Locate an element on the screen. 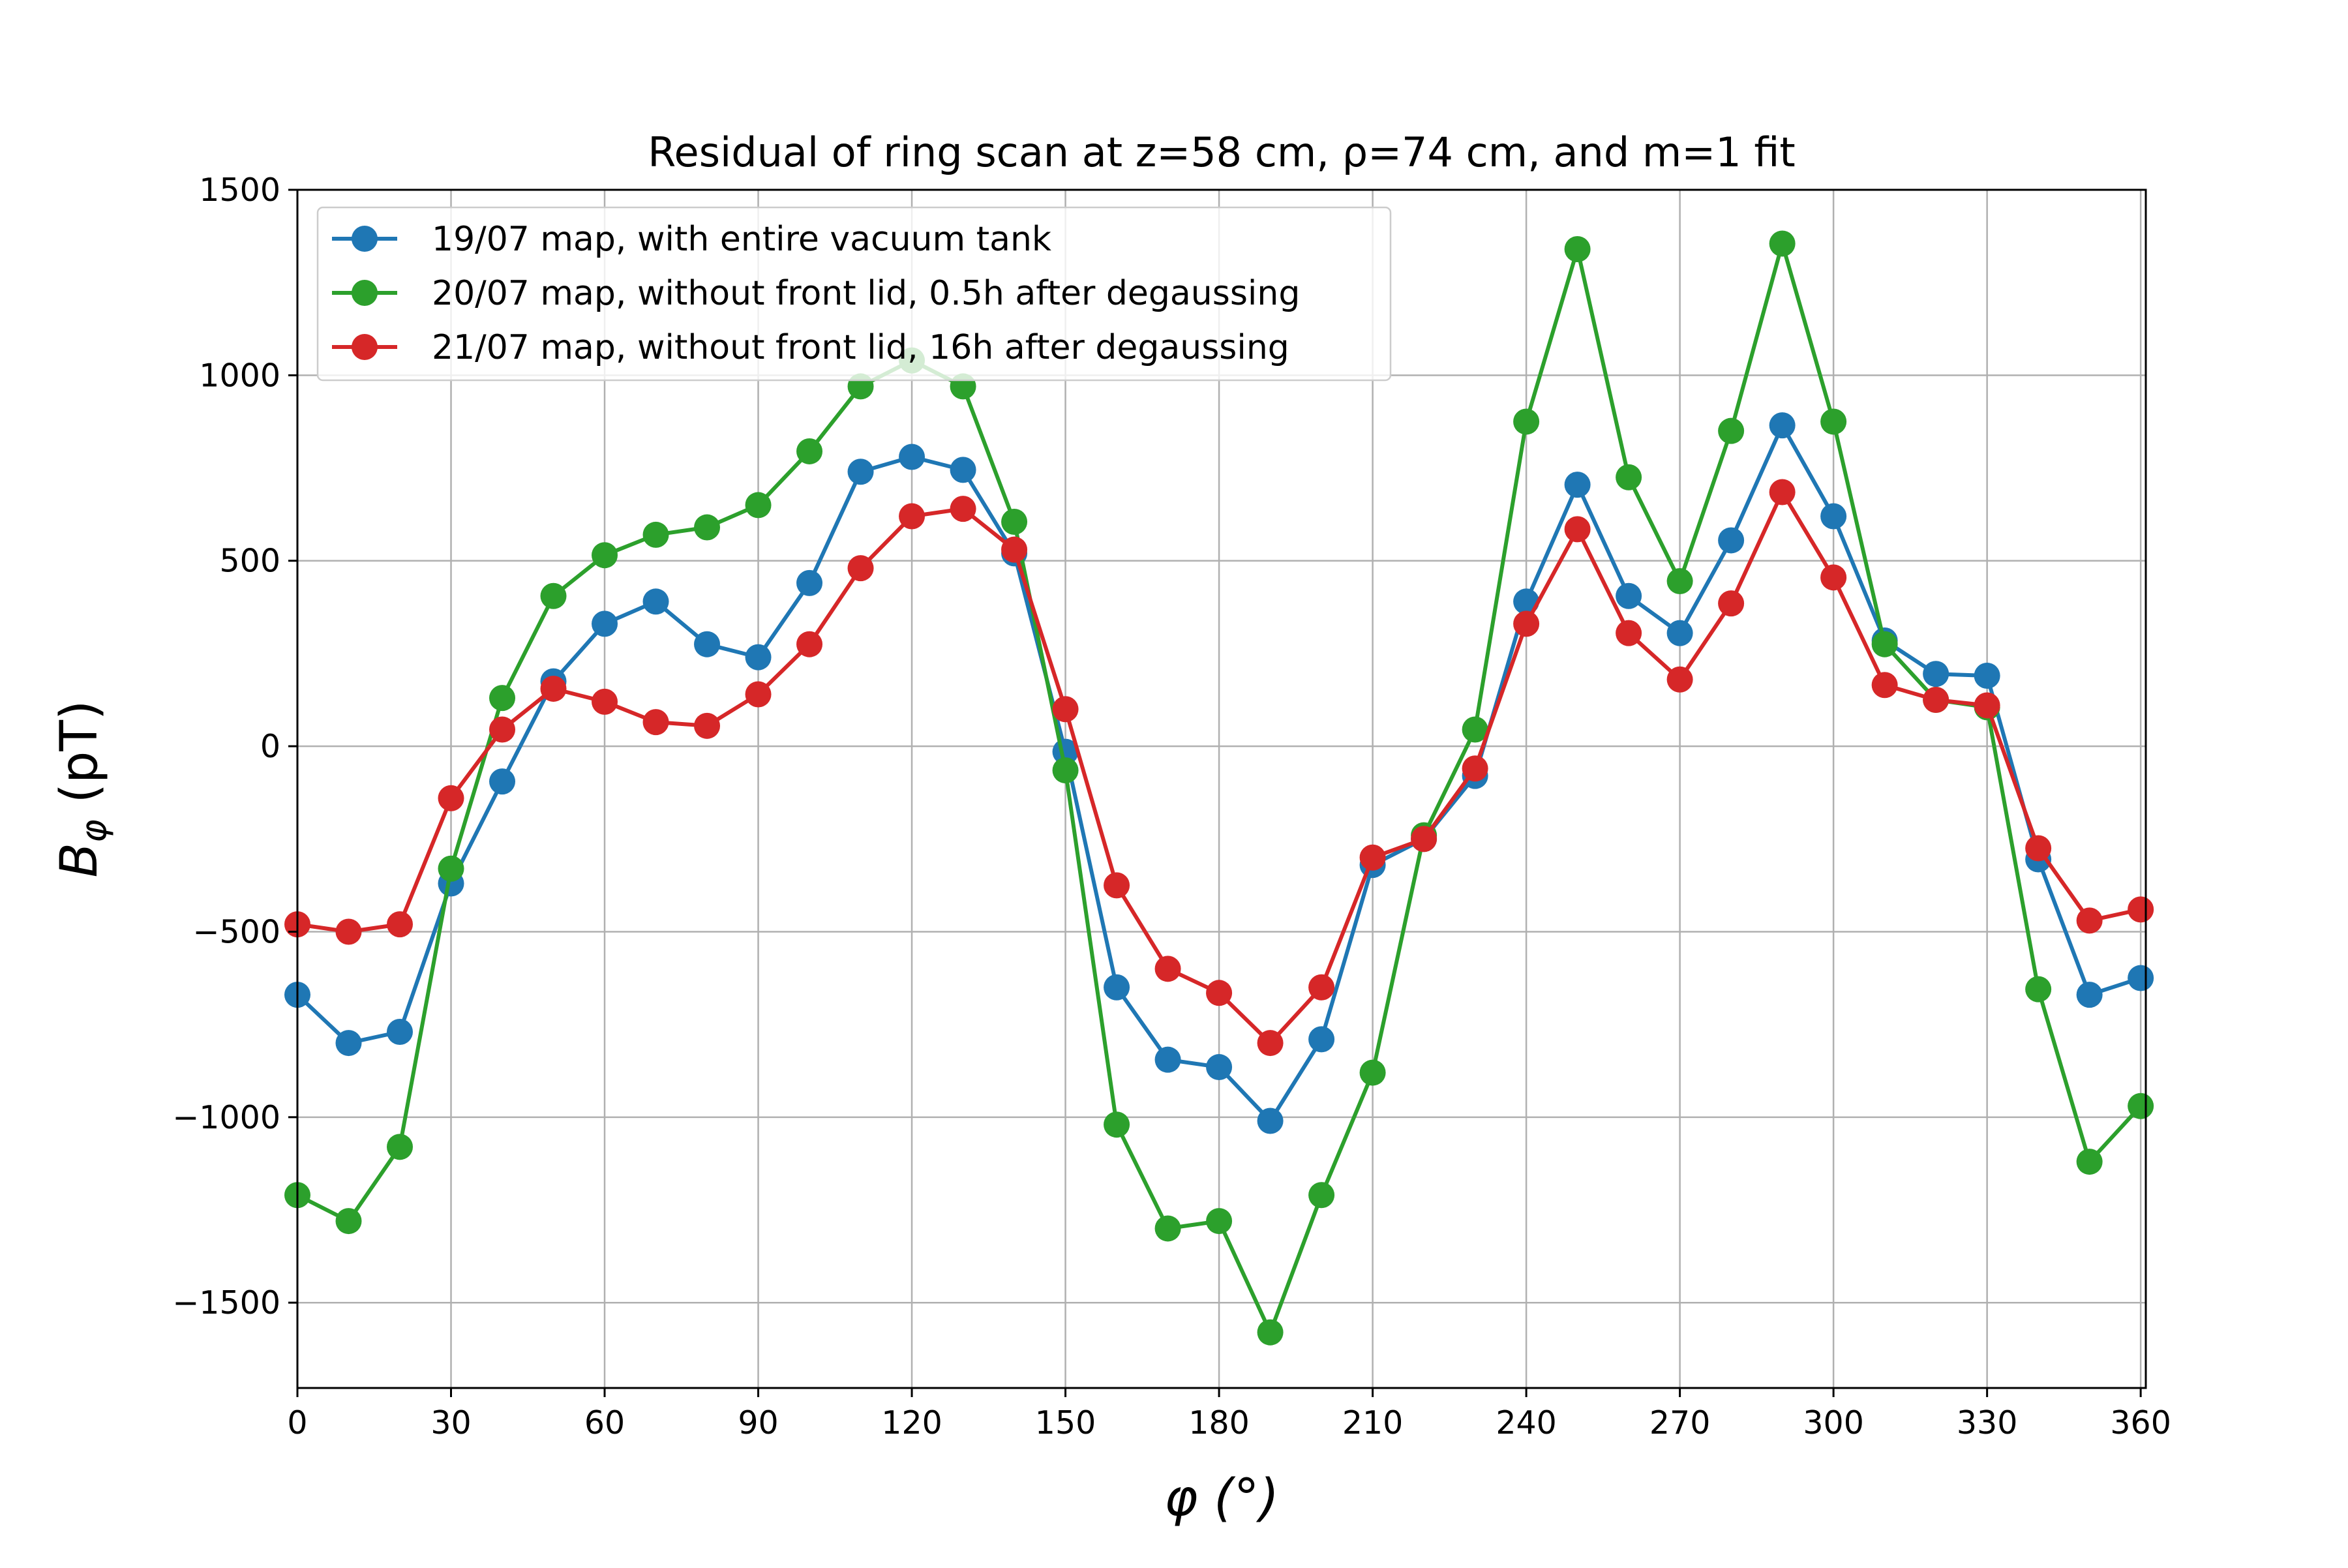 This screenshot has height=1568, width=2348. x-tick-label: 210 is located at coordinates (1373, 1422).